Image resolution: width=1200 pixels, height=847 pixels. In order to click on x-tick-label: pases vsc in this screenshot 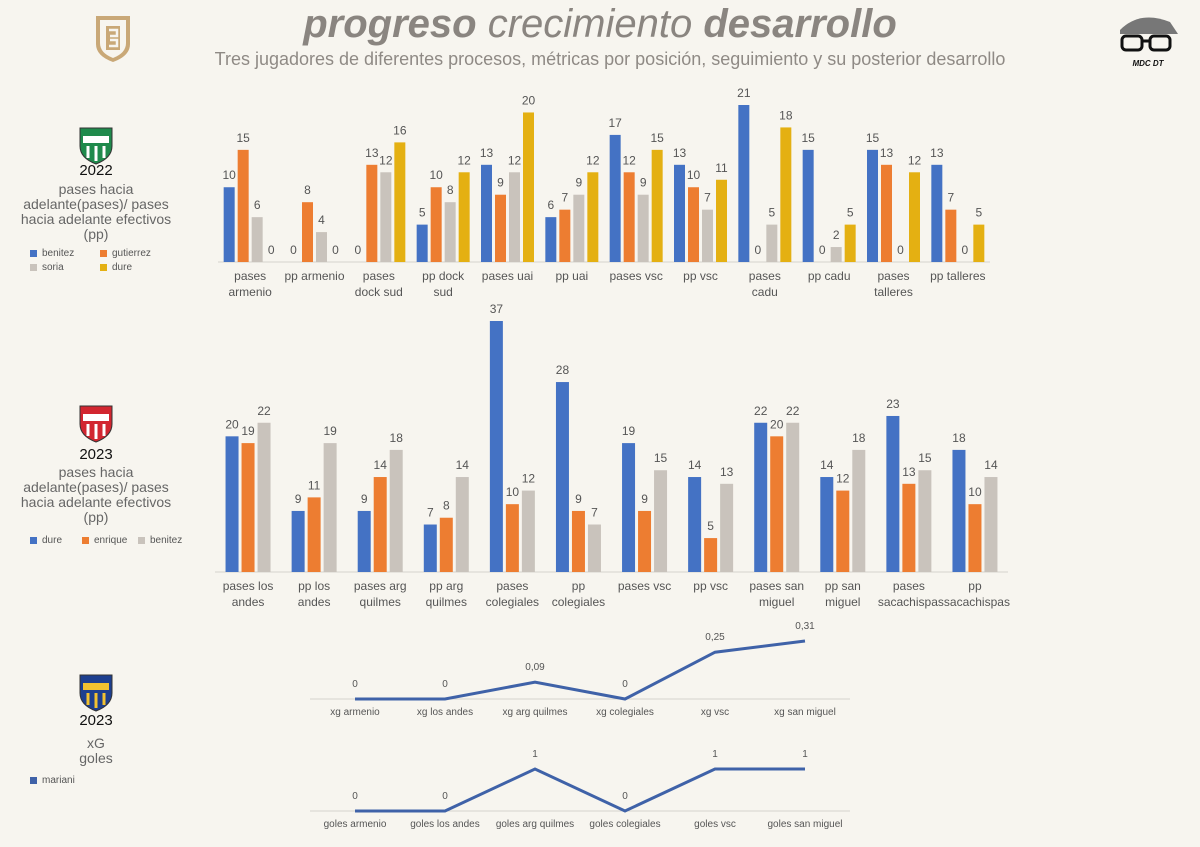, I will do `click(636, 276)`.